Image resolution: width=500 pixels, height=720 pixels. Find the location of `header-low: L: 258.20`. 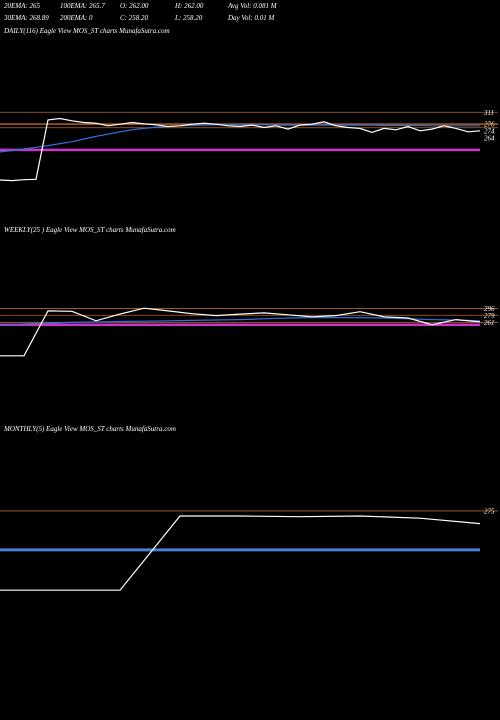

header-low: L: 258.20 is located at coordinates (188, 18).